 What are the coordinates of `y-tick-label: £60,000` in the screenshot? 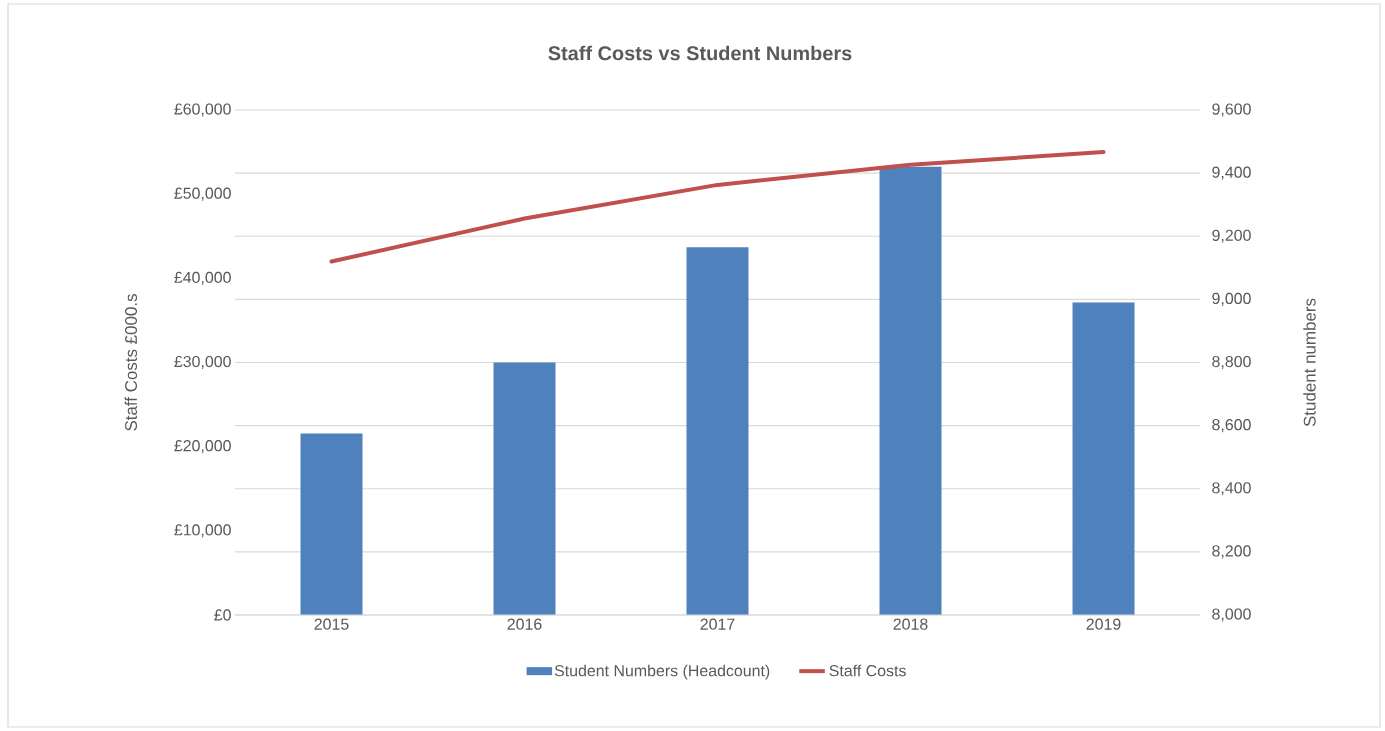 It's located at (202, 110).